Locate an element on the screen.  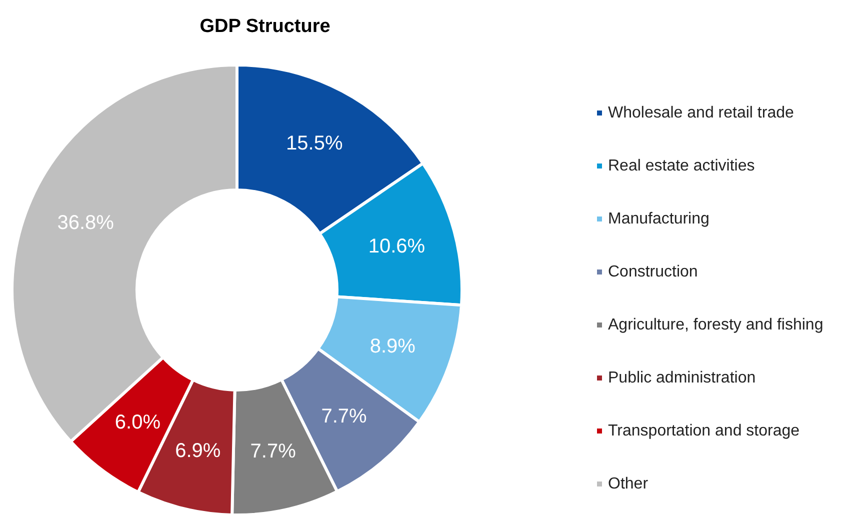
legend-label: Construction is located at coordinates (653, 272).